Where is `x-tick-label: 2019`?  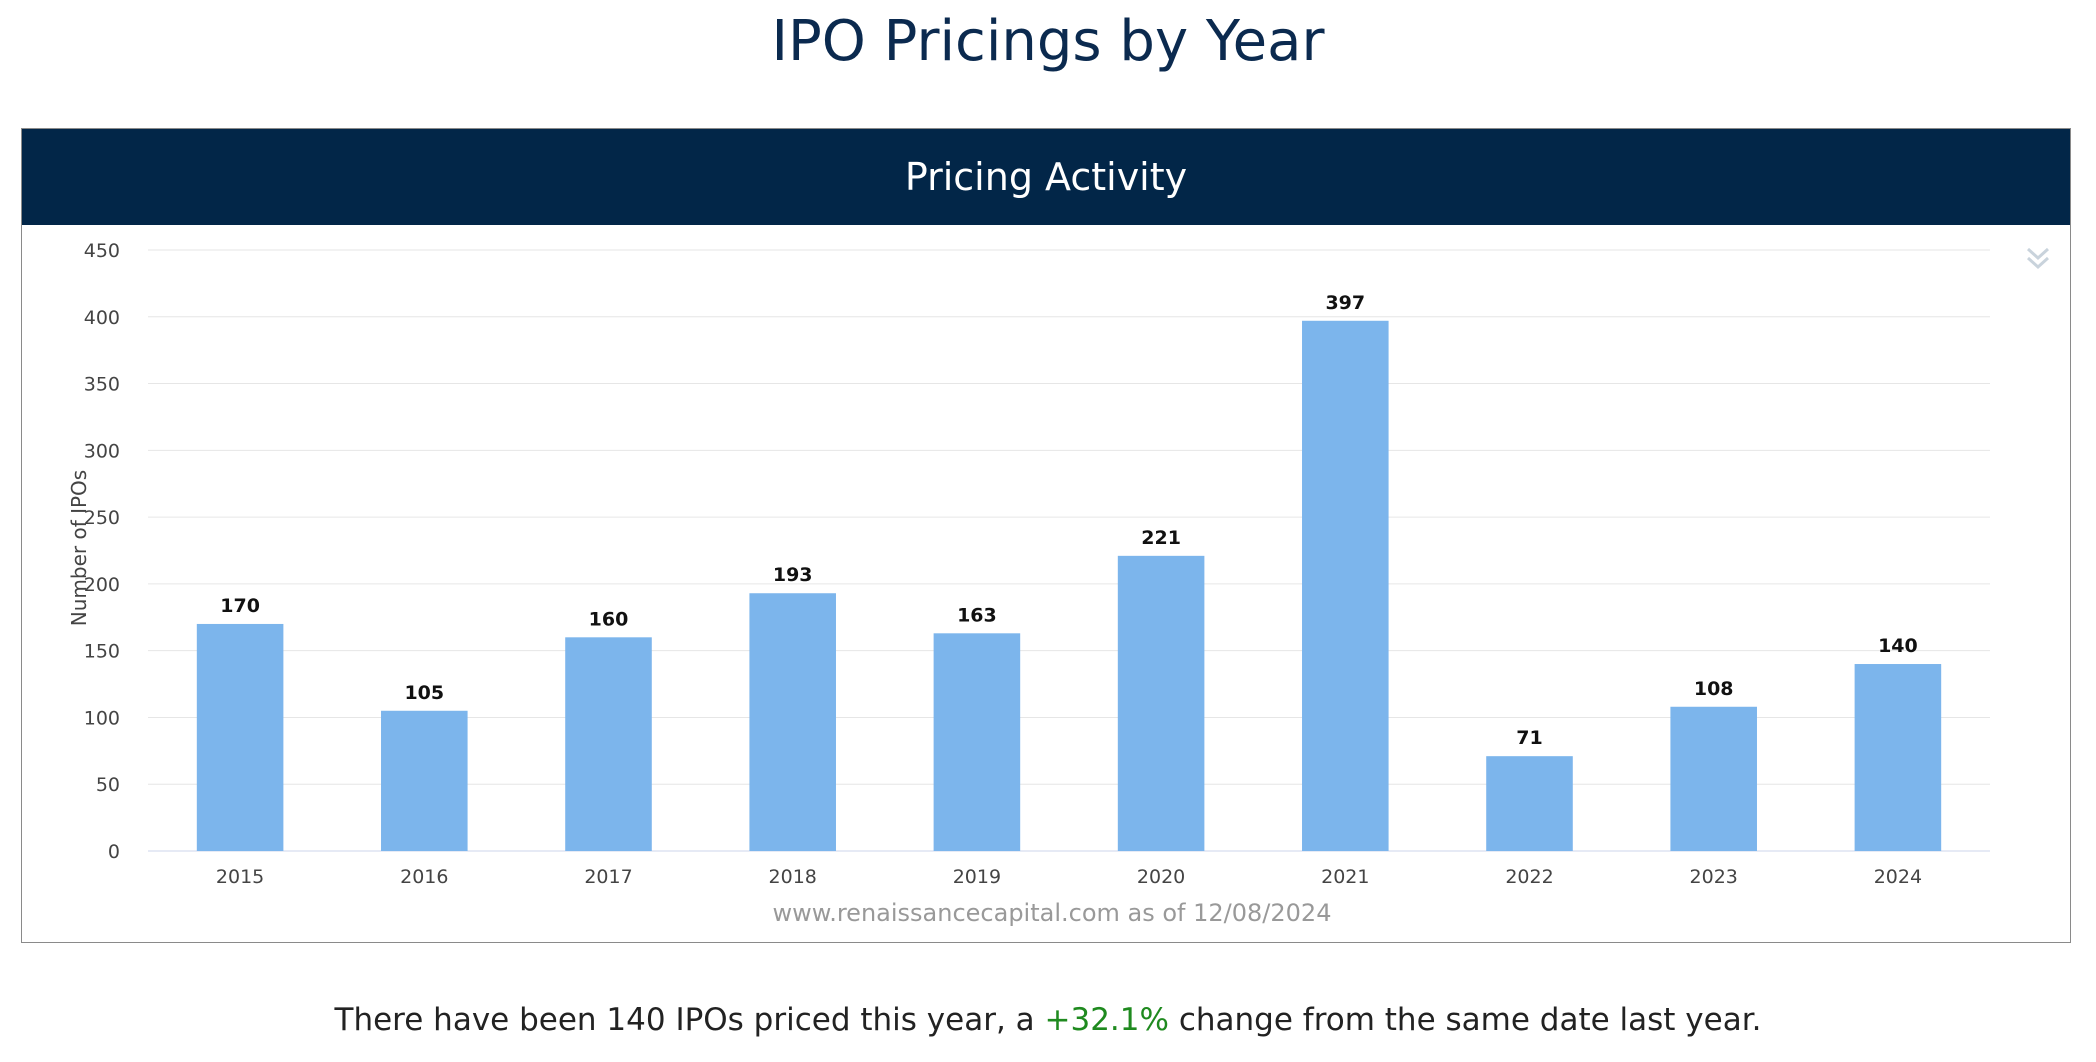 x-tick-label: 2019 is located at coordinates (977, 877).